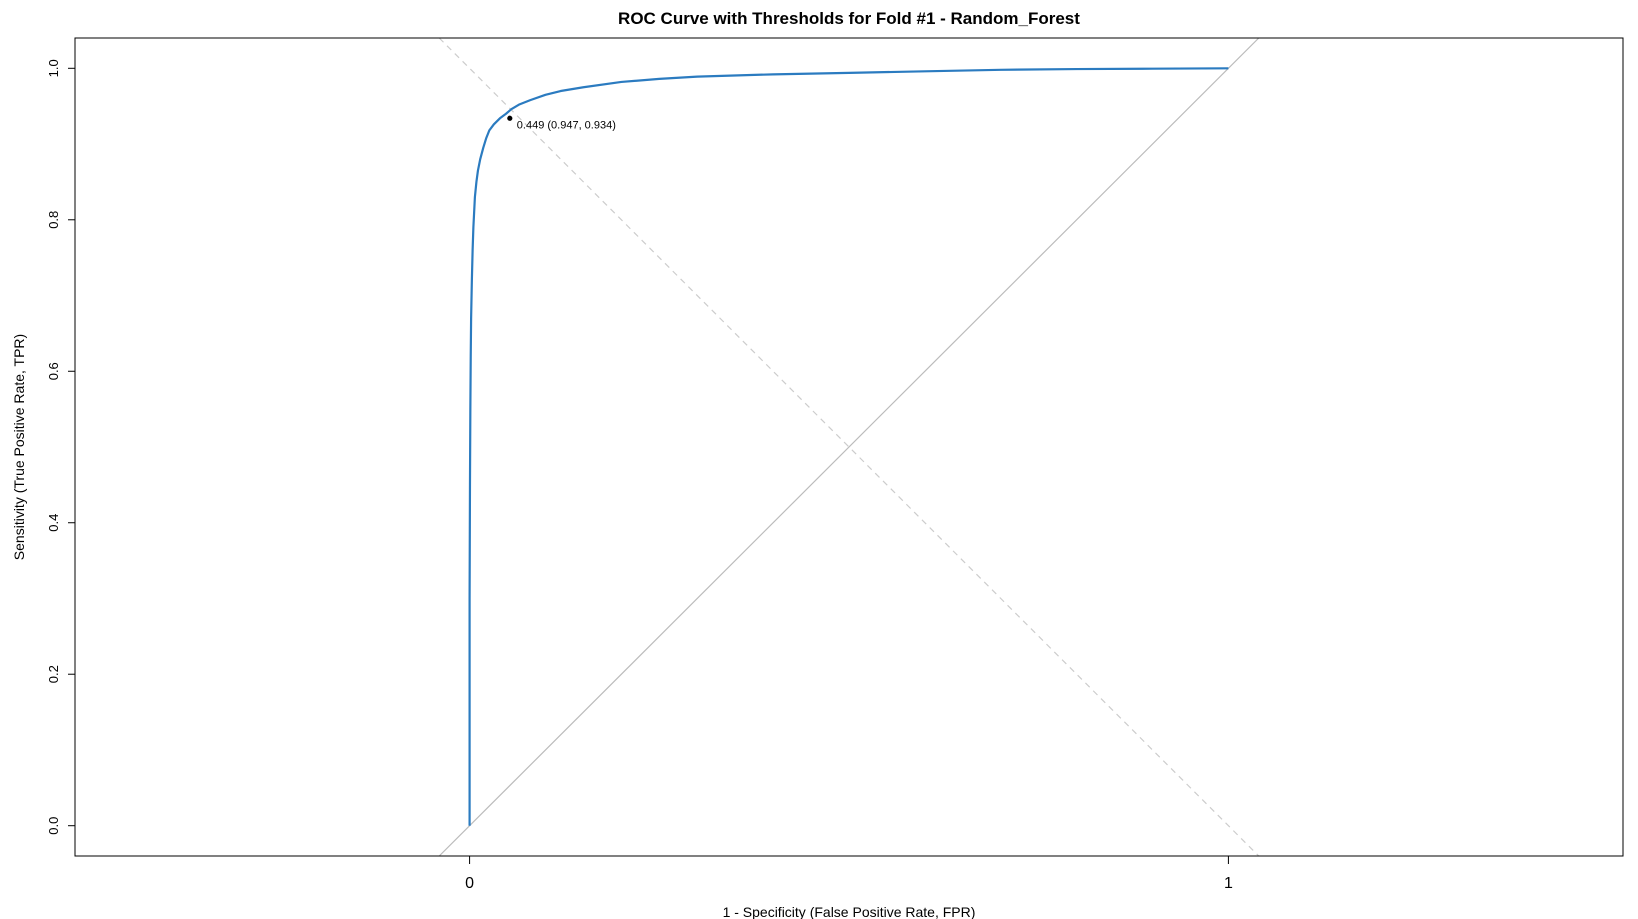 The width and height of the screenshot is (1638, 919). What do you see at coordinates (510, 118) in the screenshot?
I see `threshold-point` at bounding box center [510, 118].